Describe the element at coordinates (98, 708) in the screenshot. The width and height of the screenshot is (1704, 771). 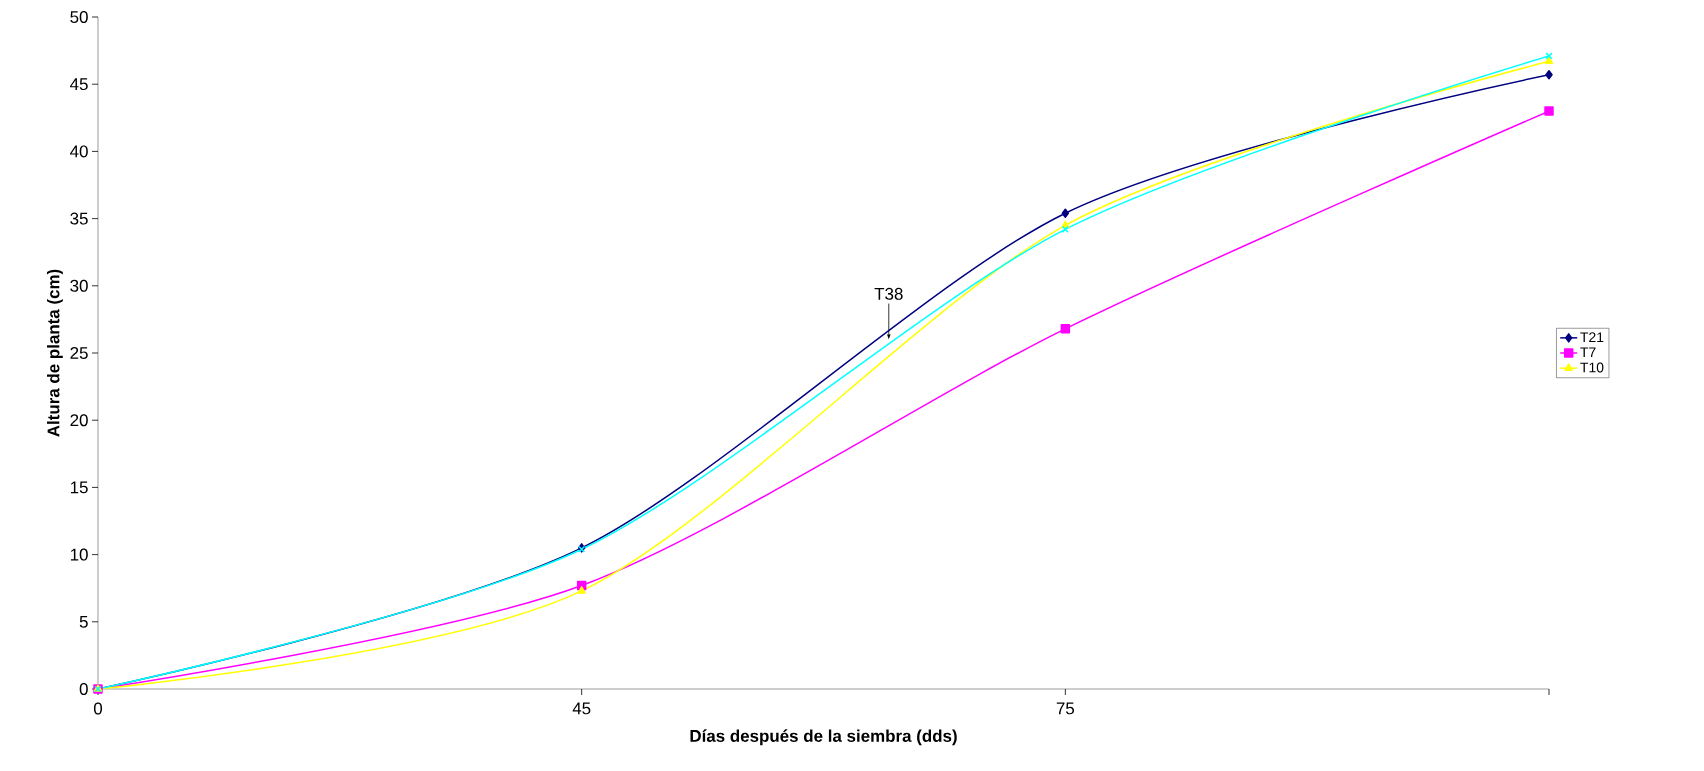
I see `x-tick-label: 0` at that location.